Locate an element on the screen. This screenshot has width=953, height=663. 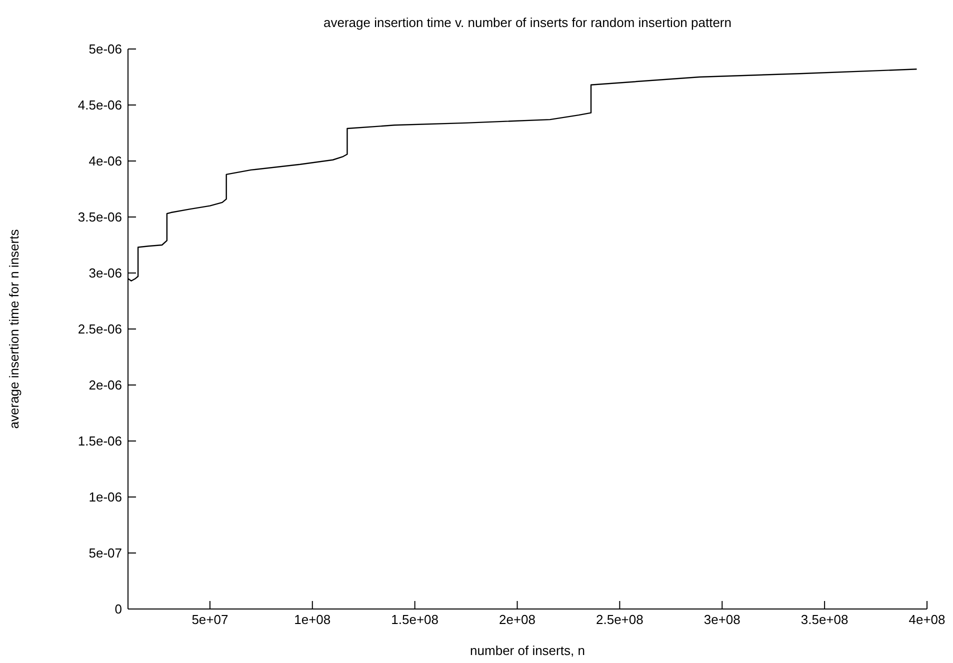
y-axis-title: average insertion time for n inserts is located at coordinates (14, 328).